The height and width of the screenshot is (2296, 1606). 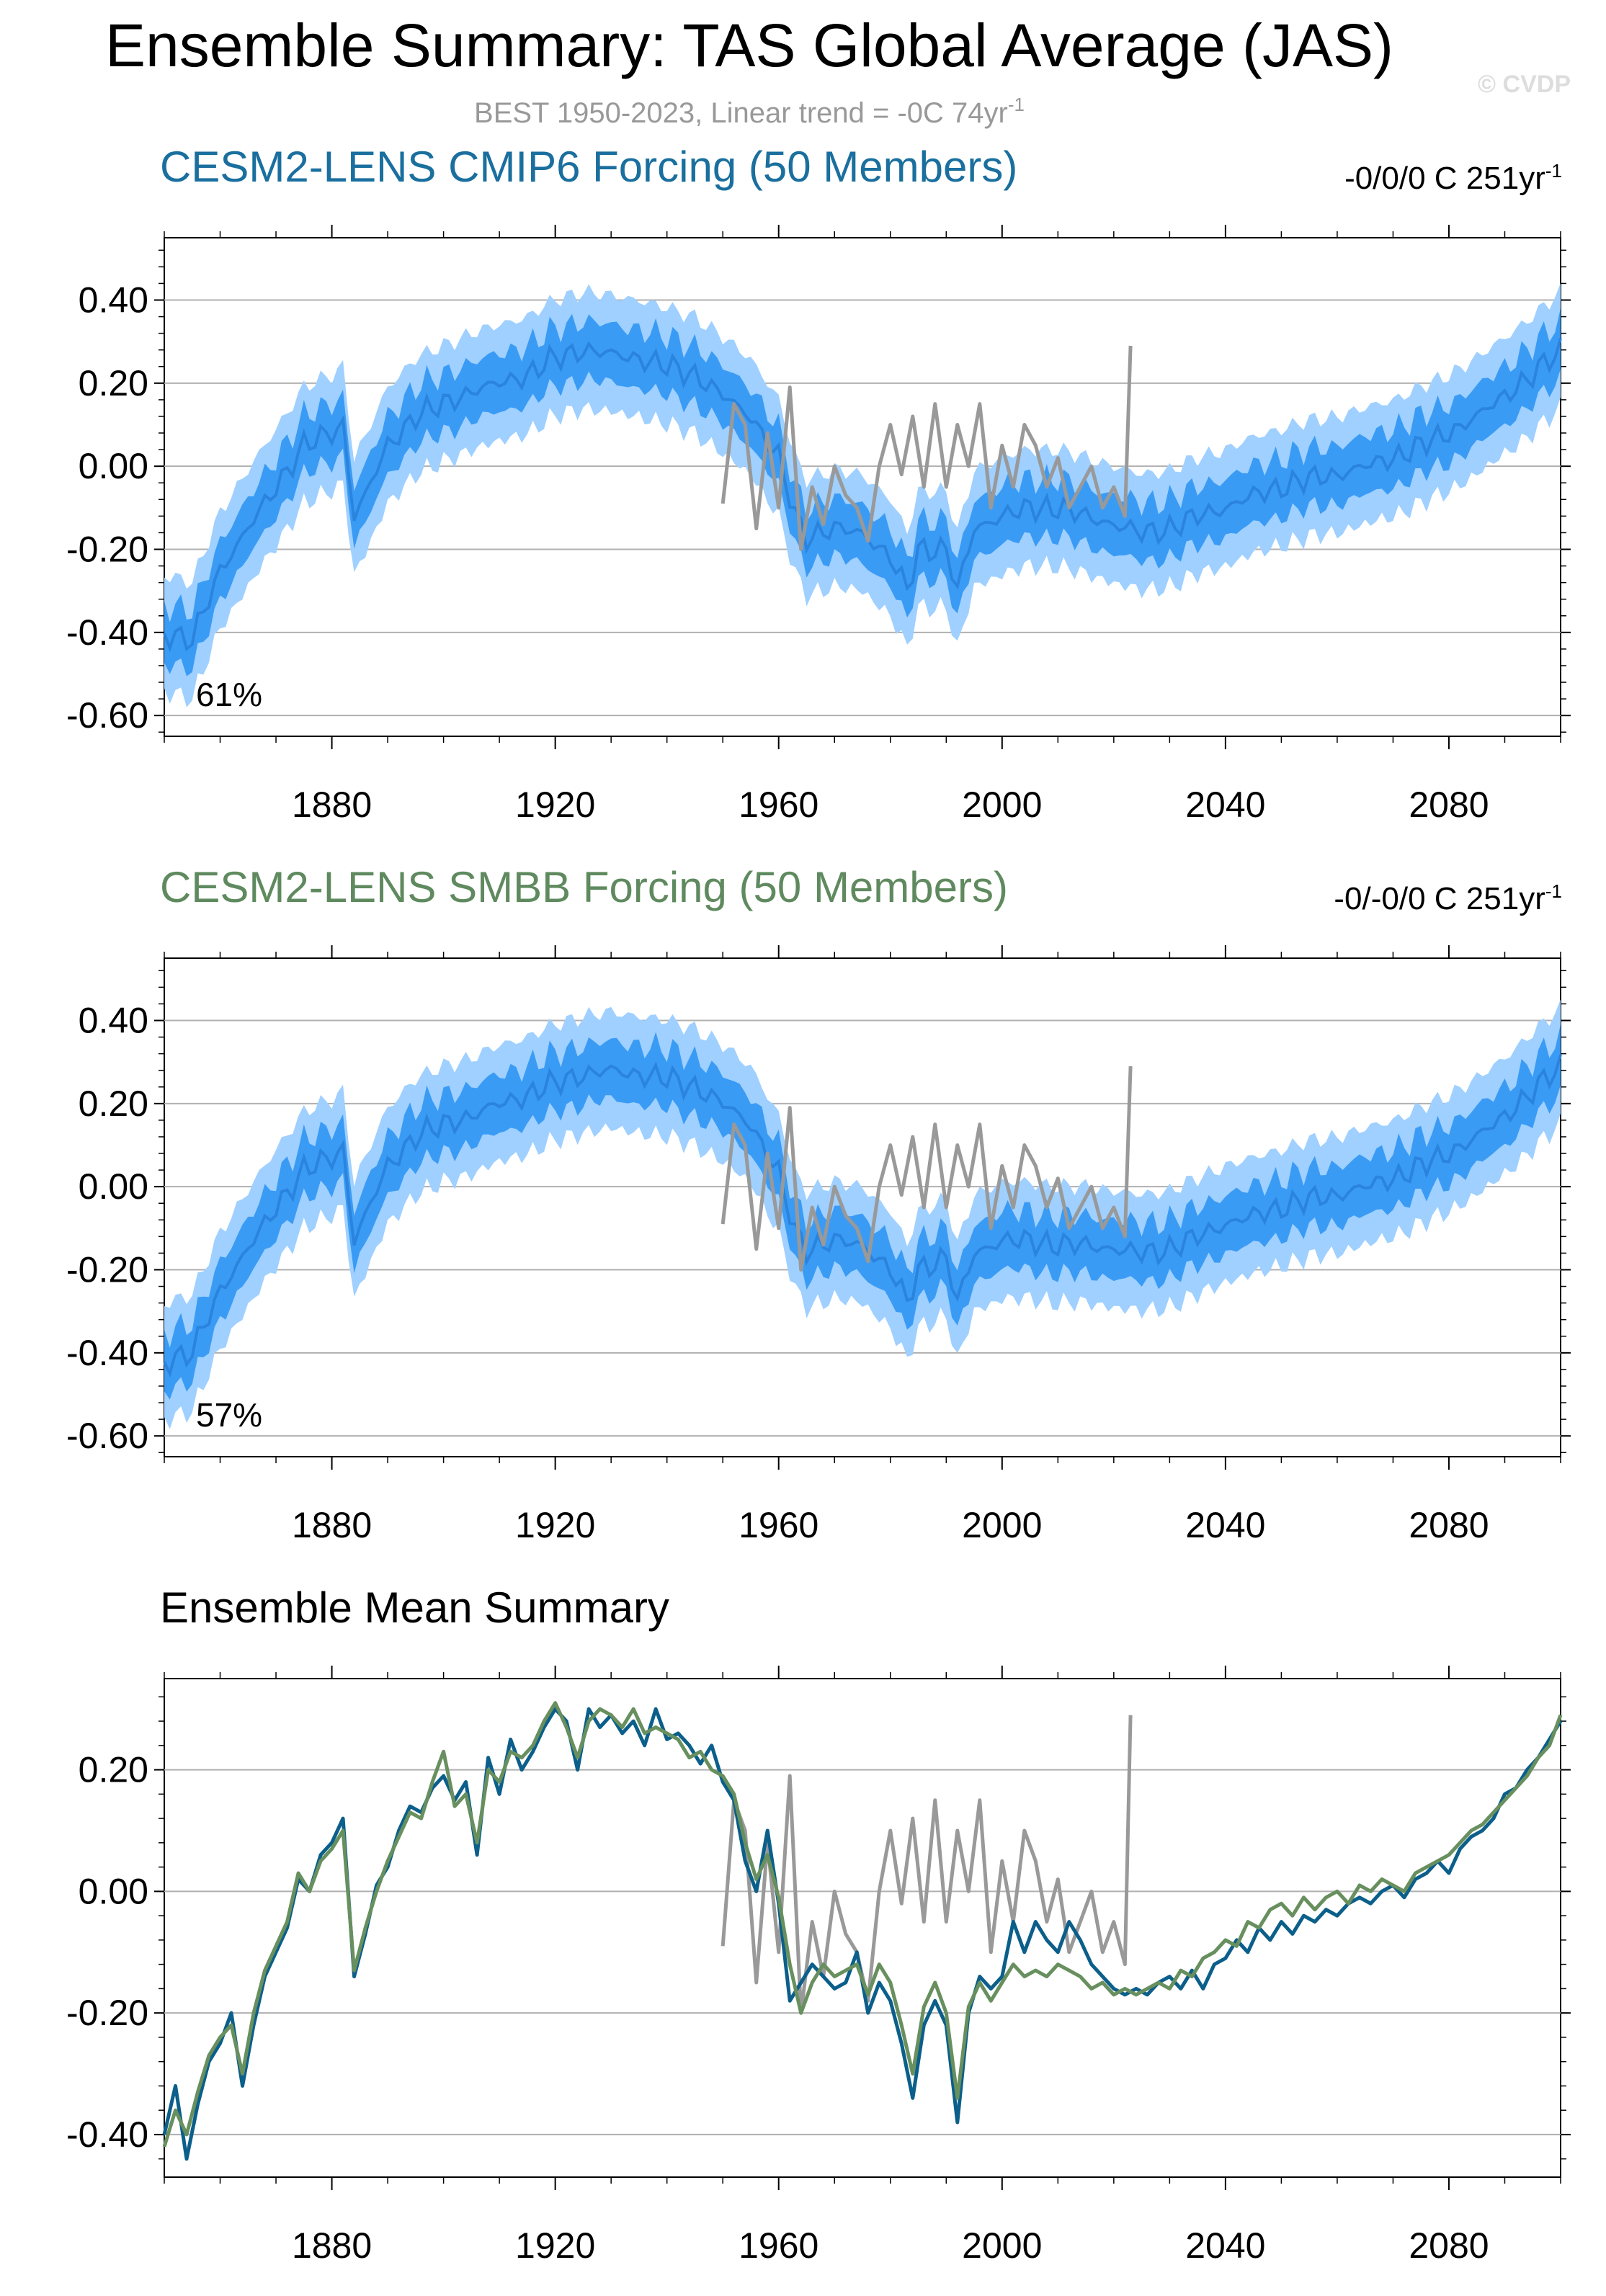 What do you see at coordinates (1016, 104) in the screenshot?
I see `figure-subtitle-sup: -1` at bounding box center [1016, 104].